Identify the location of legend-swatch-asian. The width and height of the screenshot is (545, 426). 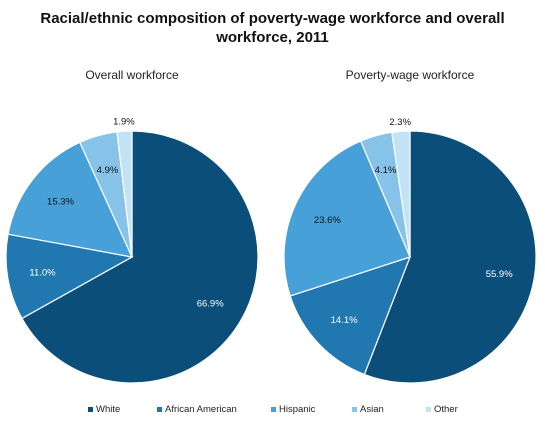
(354, 409).